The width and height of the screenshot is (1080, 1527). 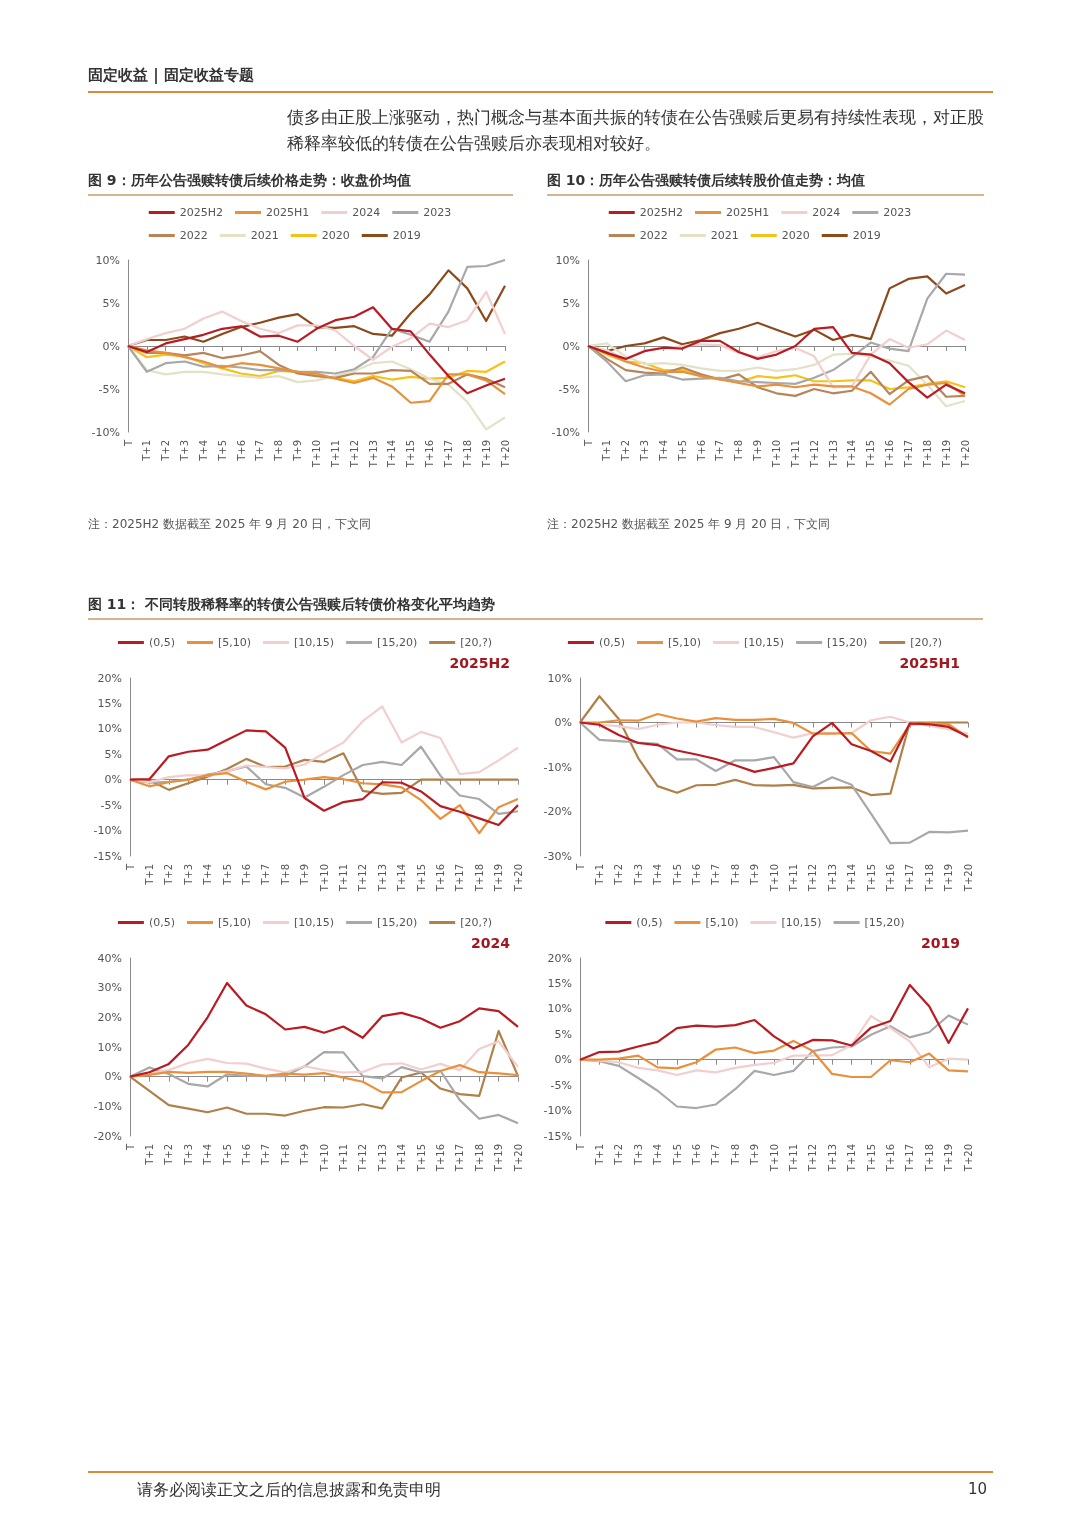 What do you see at coordinates (406, 235) in the screenshot?
I see `legend-label: 2019` at bounding box center [406, 235].